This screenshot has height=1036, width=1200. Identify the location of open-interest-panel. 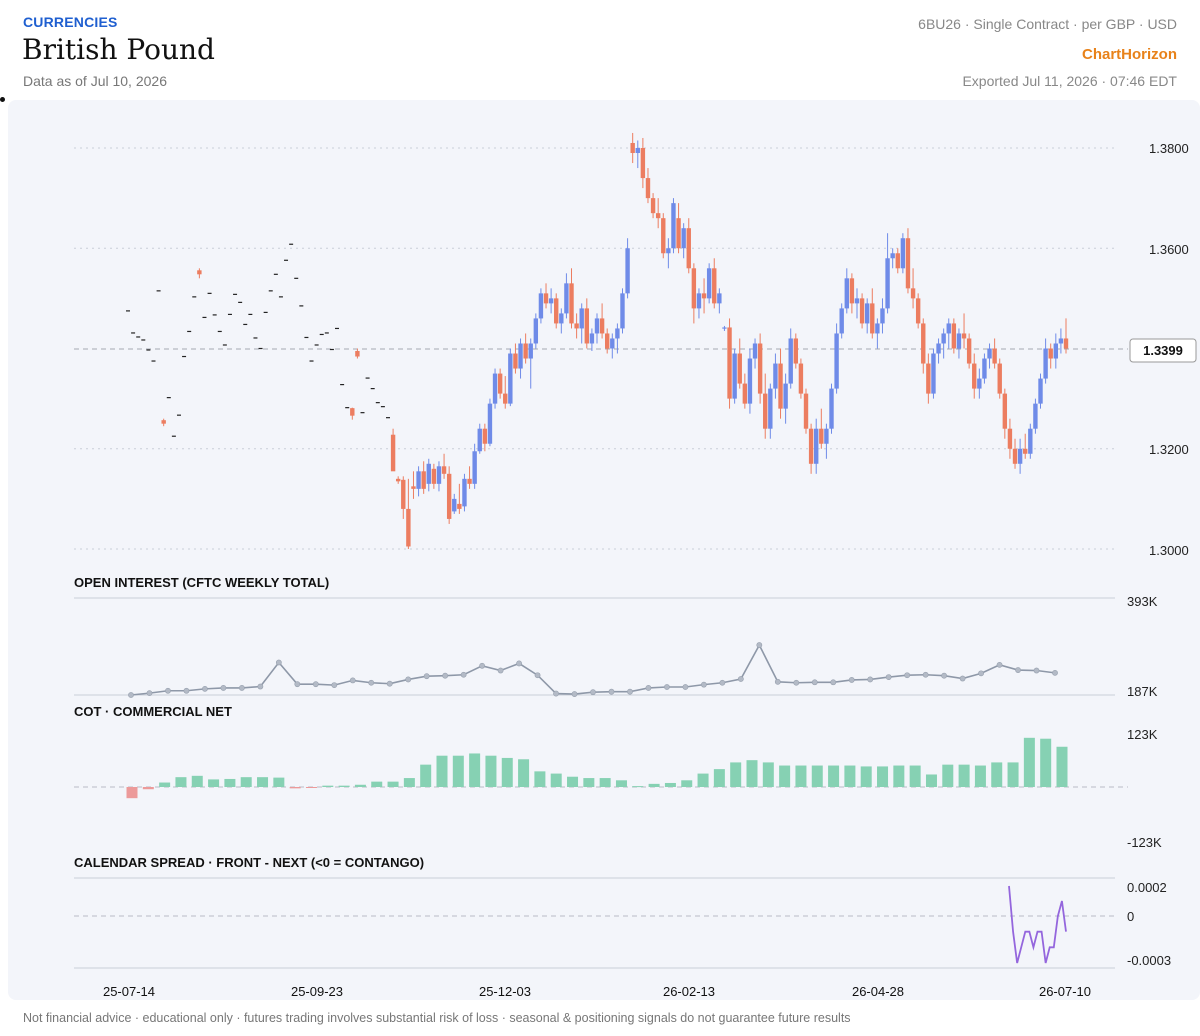
(593, 670).